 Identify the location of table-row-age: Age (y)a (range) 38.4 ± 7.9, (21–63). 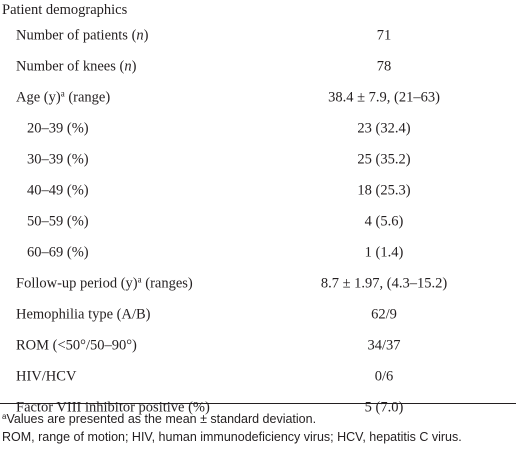
(258, 98).